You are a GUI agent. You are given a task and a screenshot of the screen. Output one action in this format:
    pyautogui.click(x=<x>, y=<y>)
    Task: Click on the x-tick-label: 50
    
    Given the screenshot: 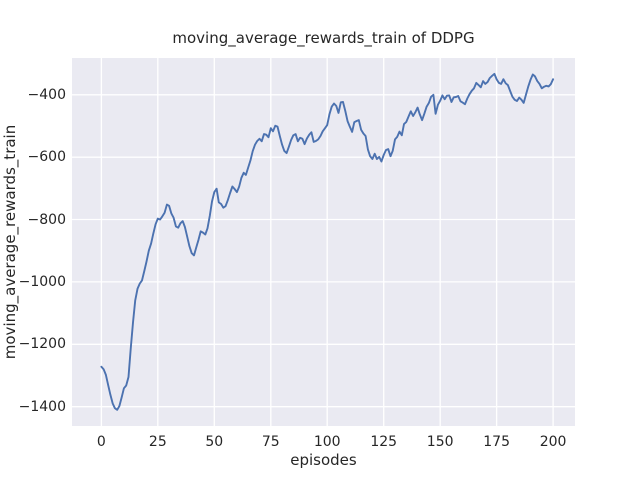 What is the action you would take?
    pyautogui.click(x=214, y=442)
    